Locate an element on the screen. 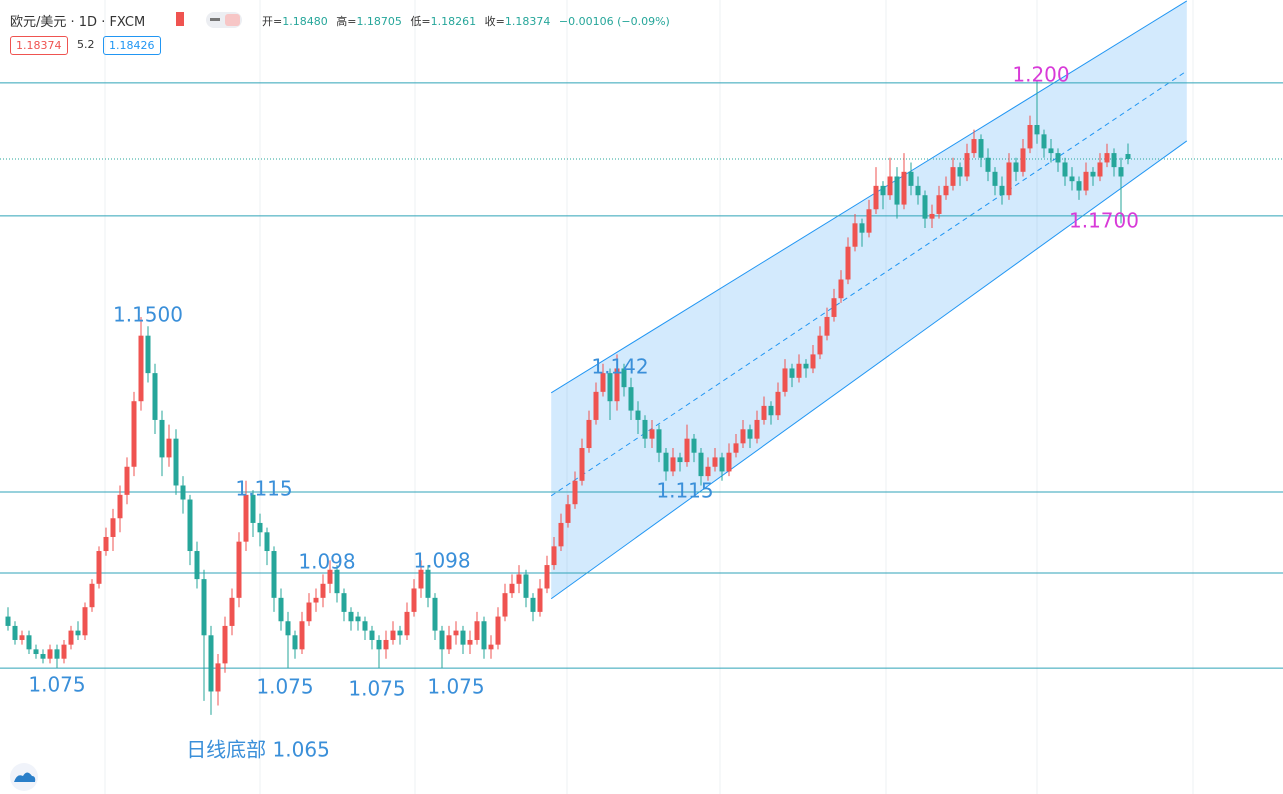  logo is located at coordinates (24, 777).